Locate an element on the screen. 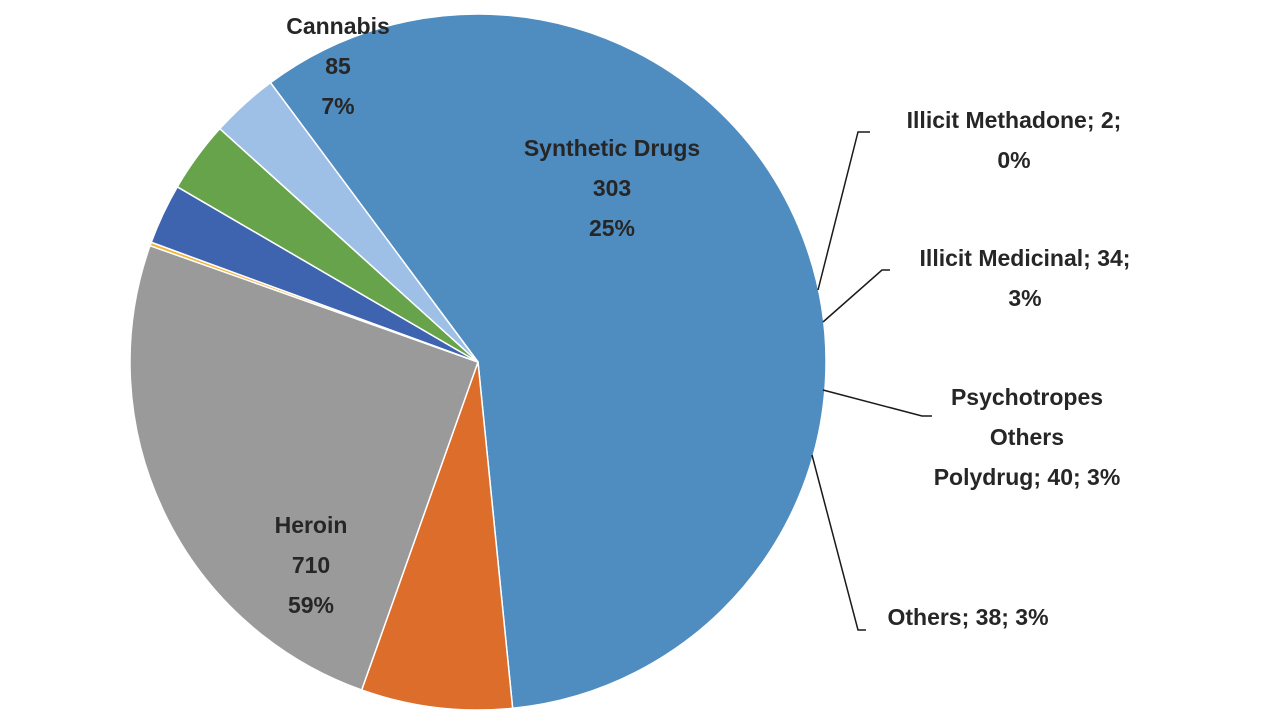  data-label-heroin: Heroin 710 59% is located at coordinates (311, 565).